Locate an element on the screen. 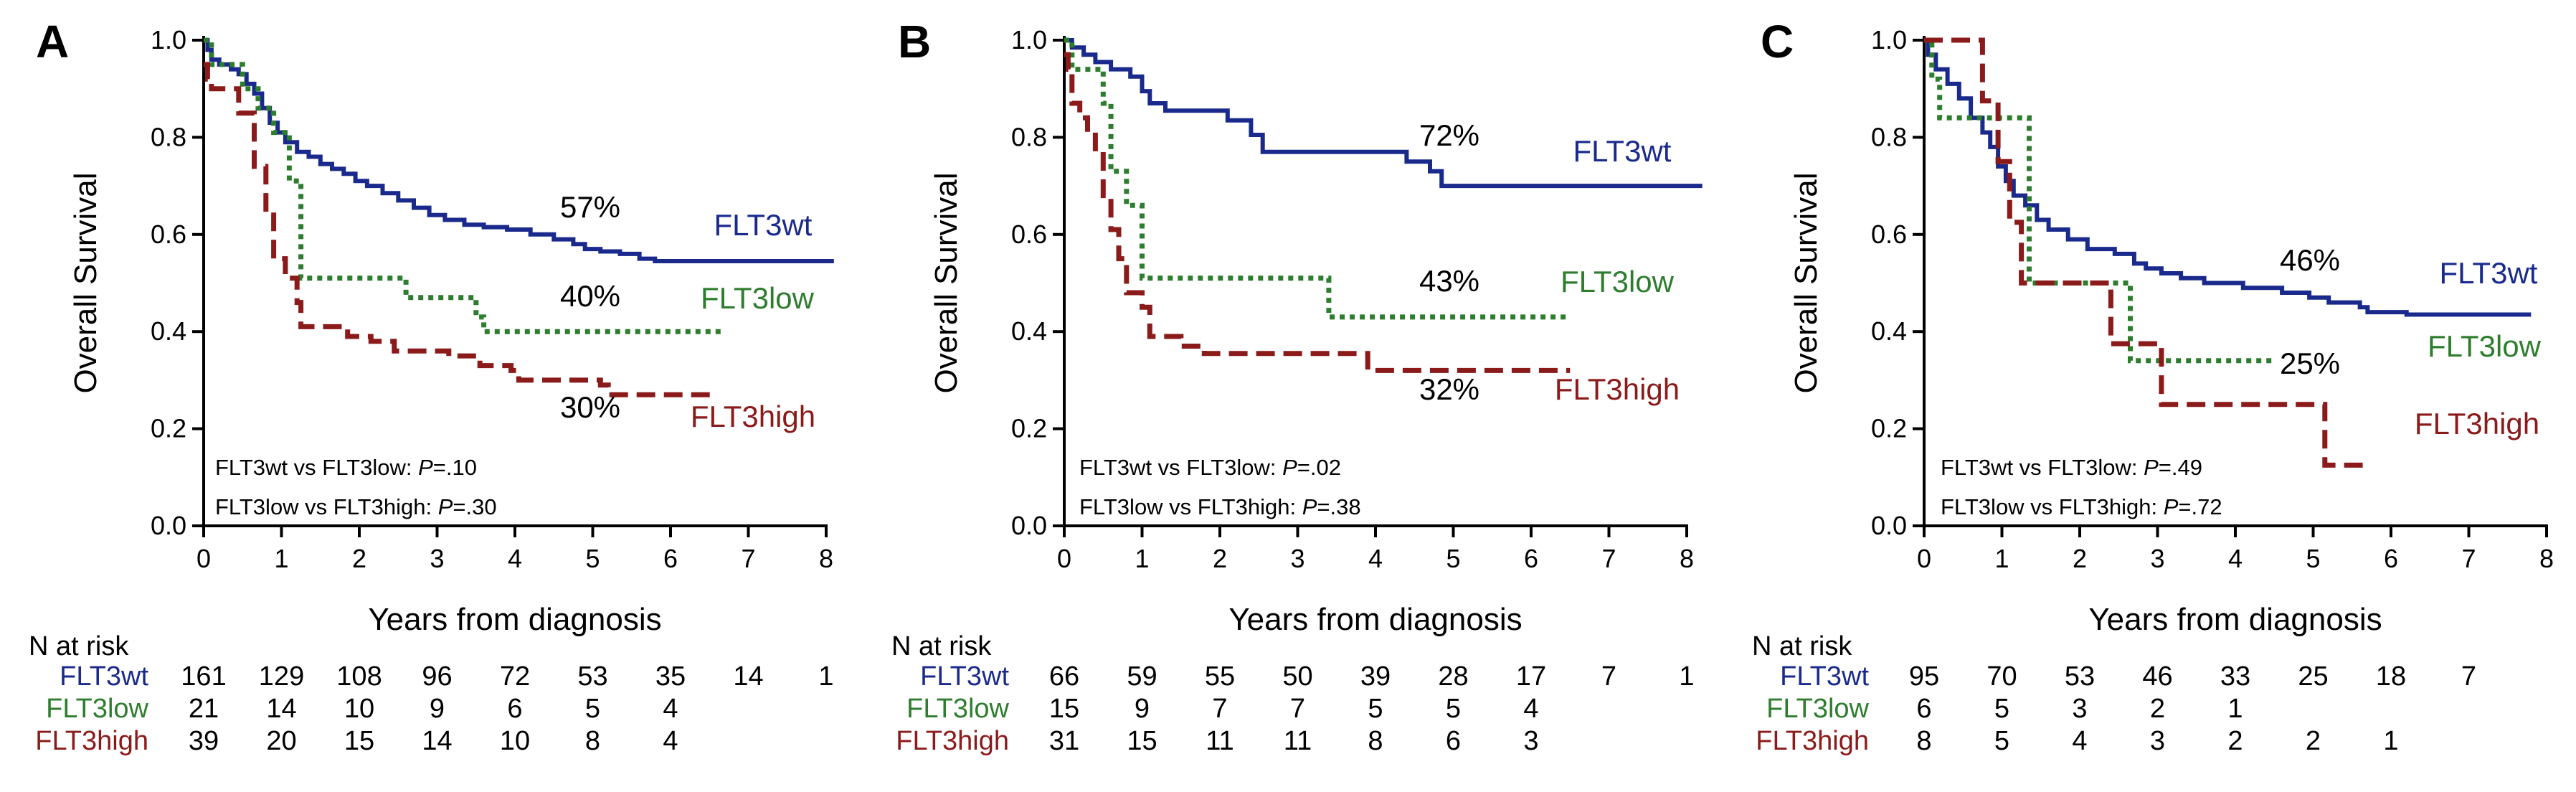 This screenshot has height=792, width=2576. at-risk-title: N at risk is located at coordinates (1802, 646).